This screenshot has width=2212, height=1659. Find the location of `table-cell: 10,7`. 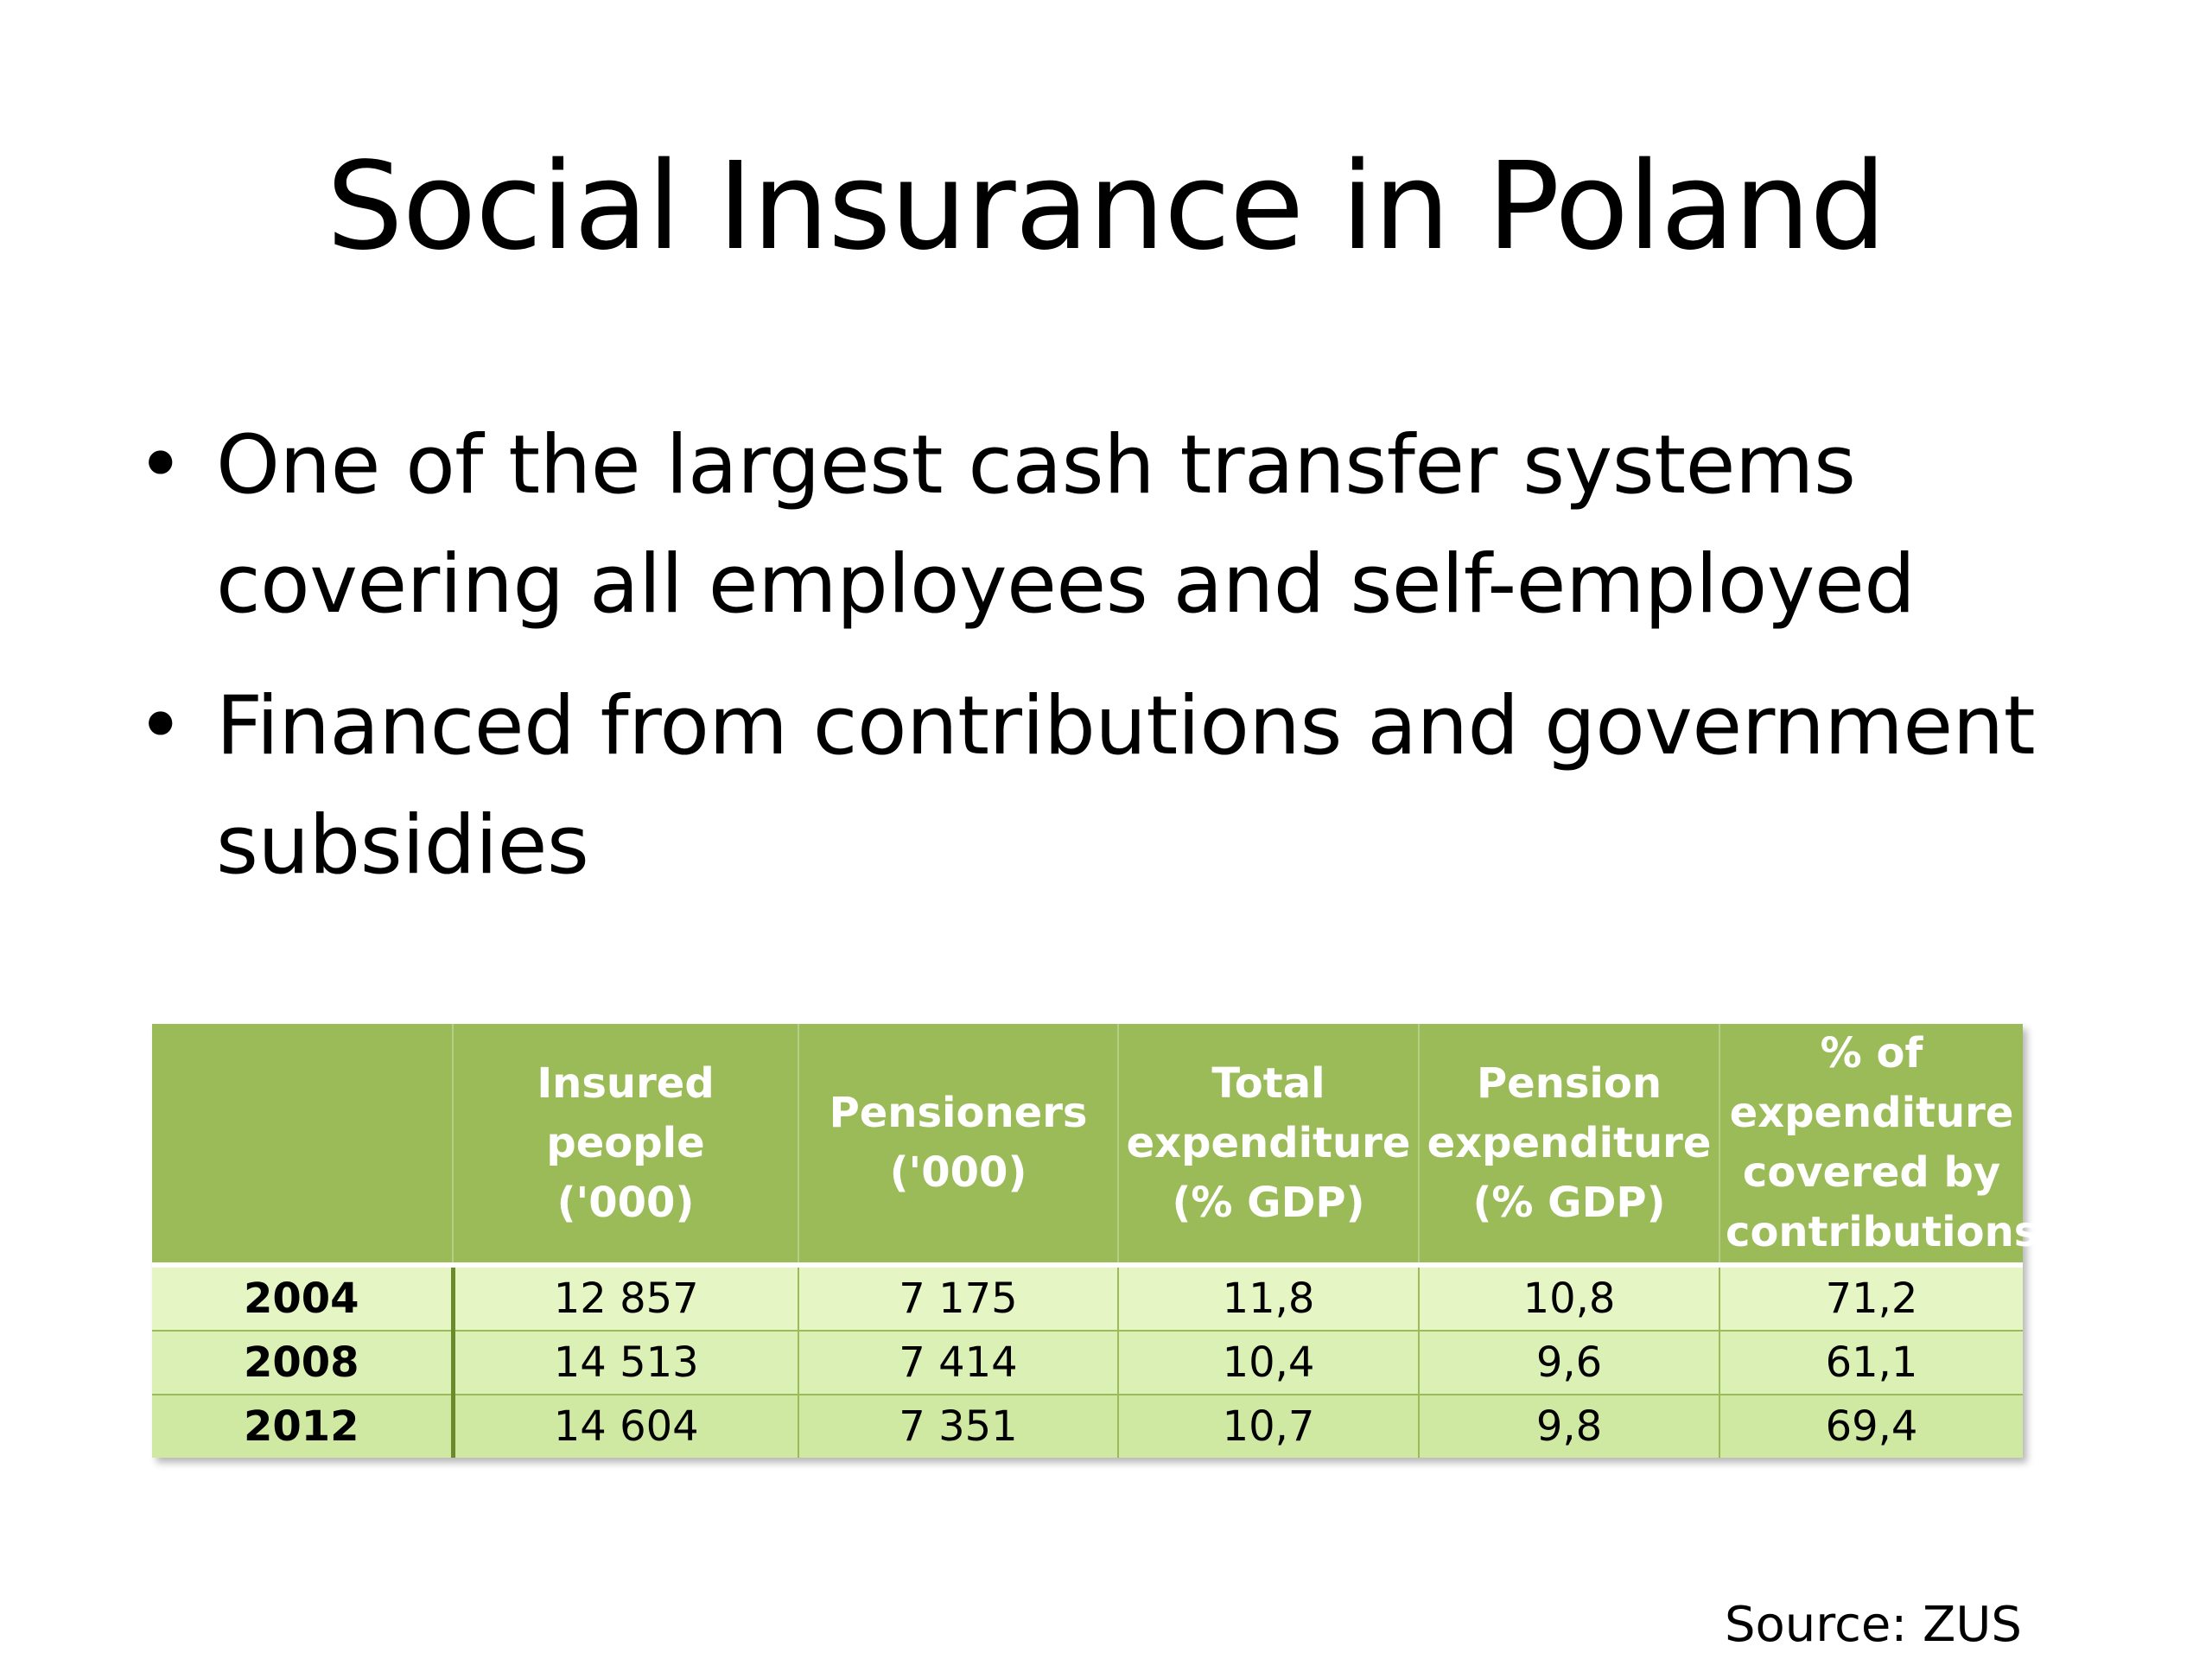

table-cell: 10,7 is located at coordinates (1269, 1426).